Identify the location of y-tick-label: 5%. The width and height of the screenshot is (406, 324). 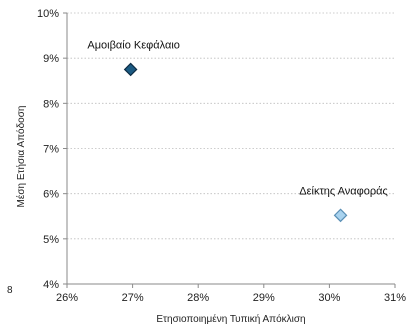
(51, 240).